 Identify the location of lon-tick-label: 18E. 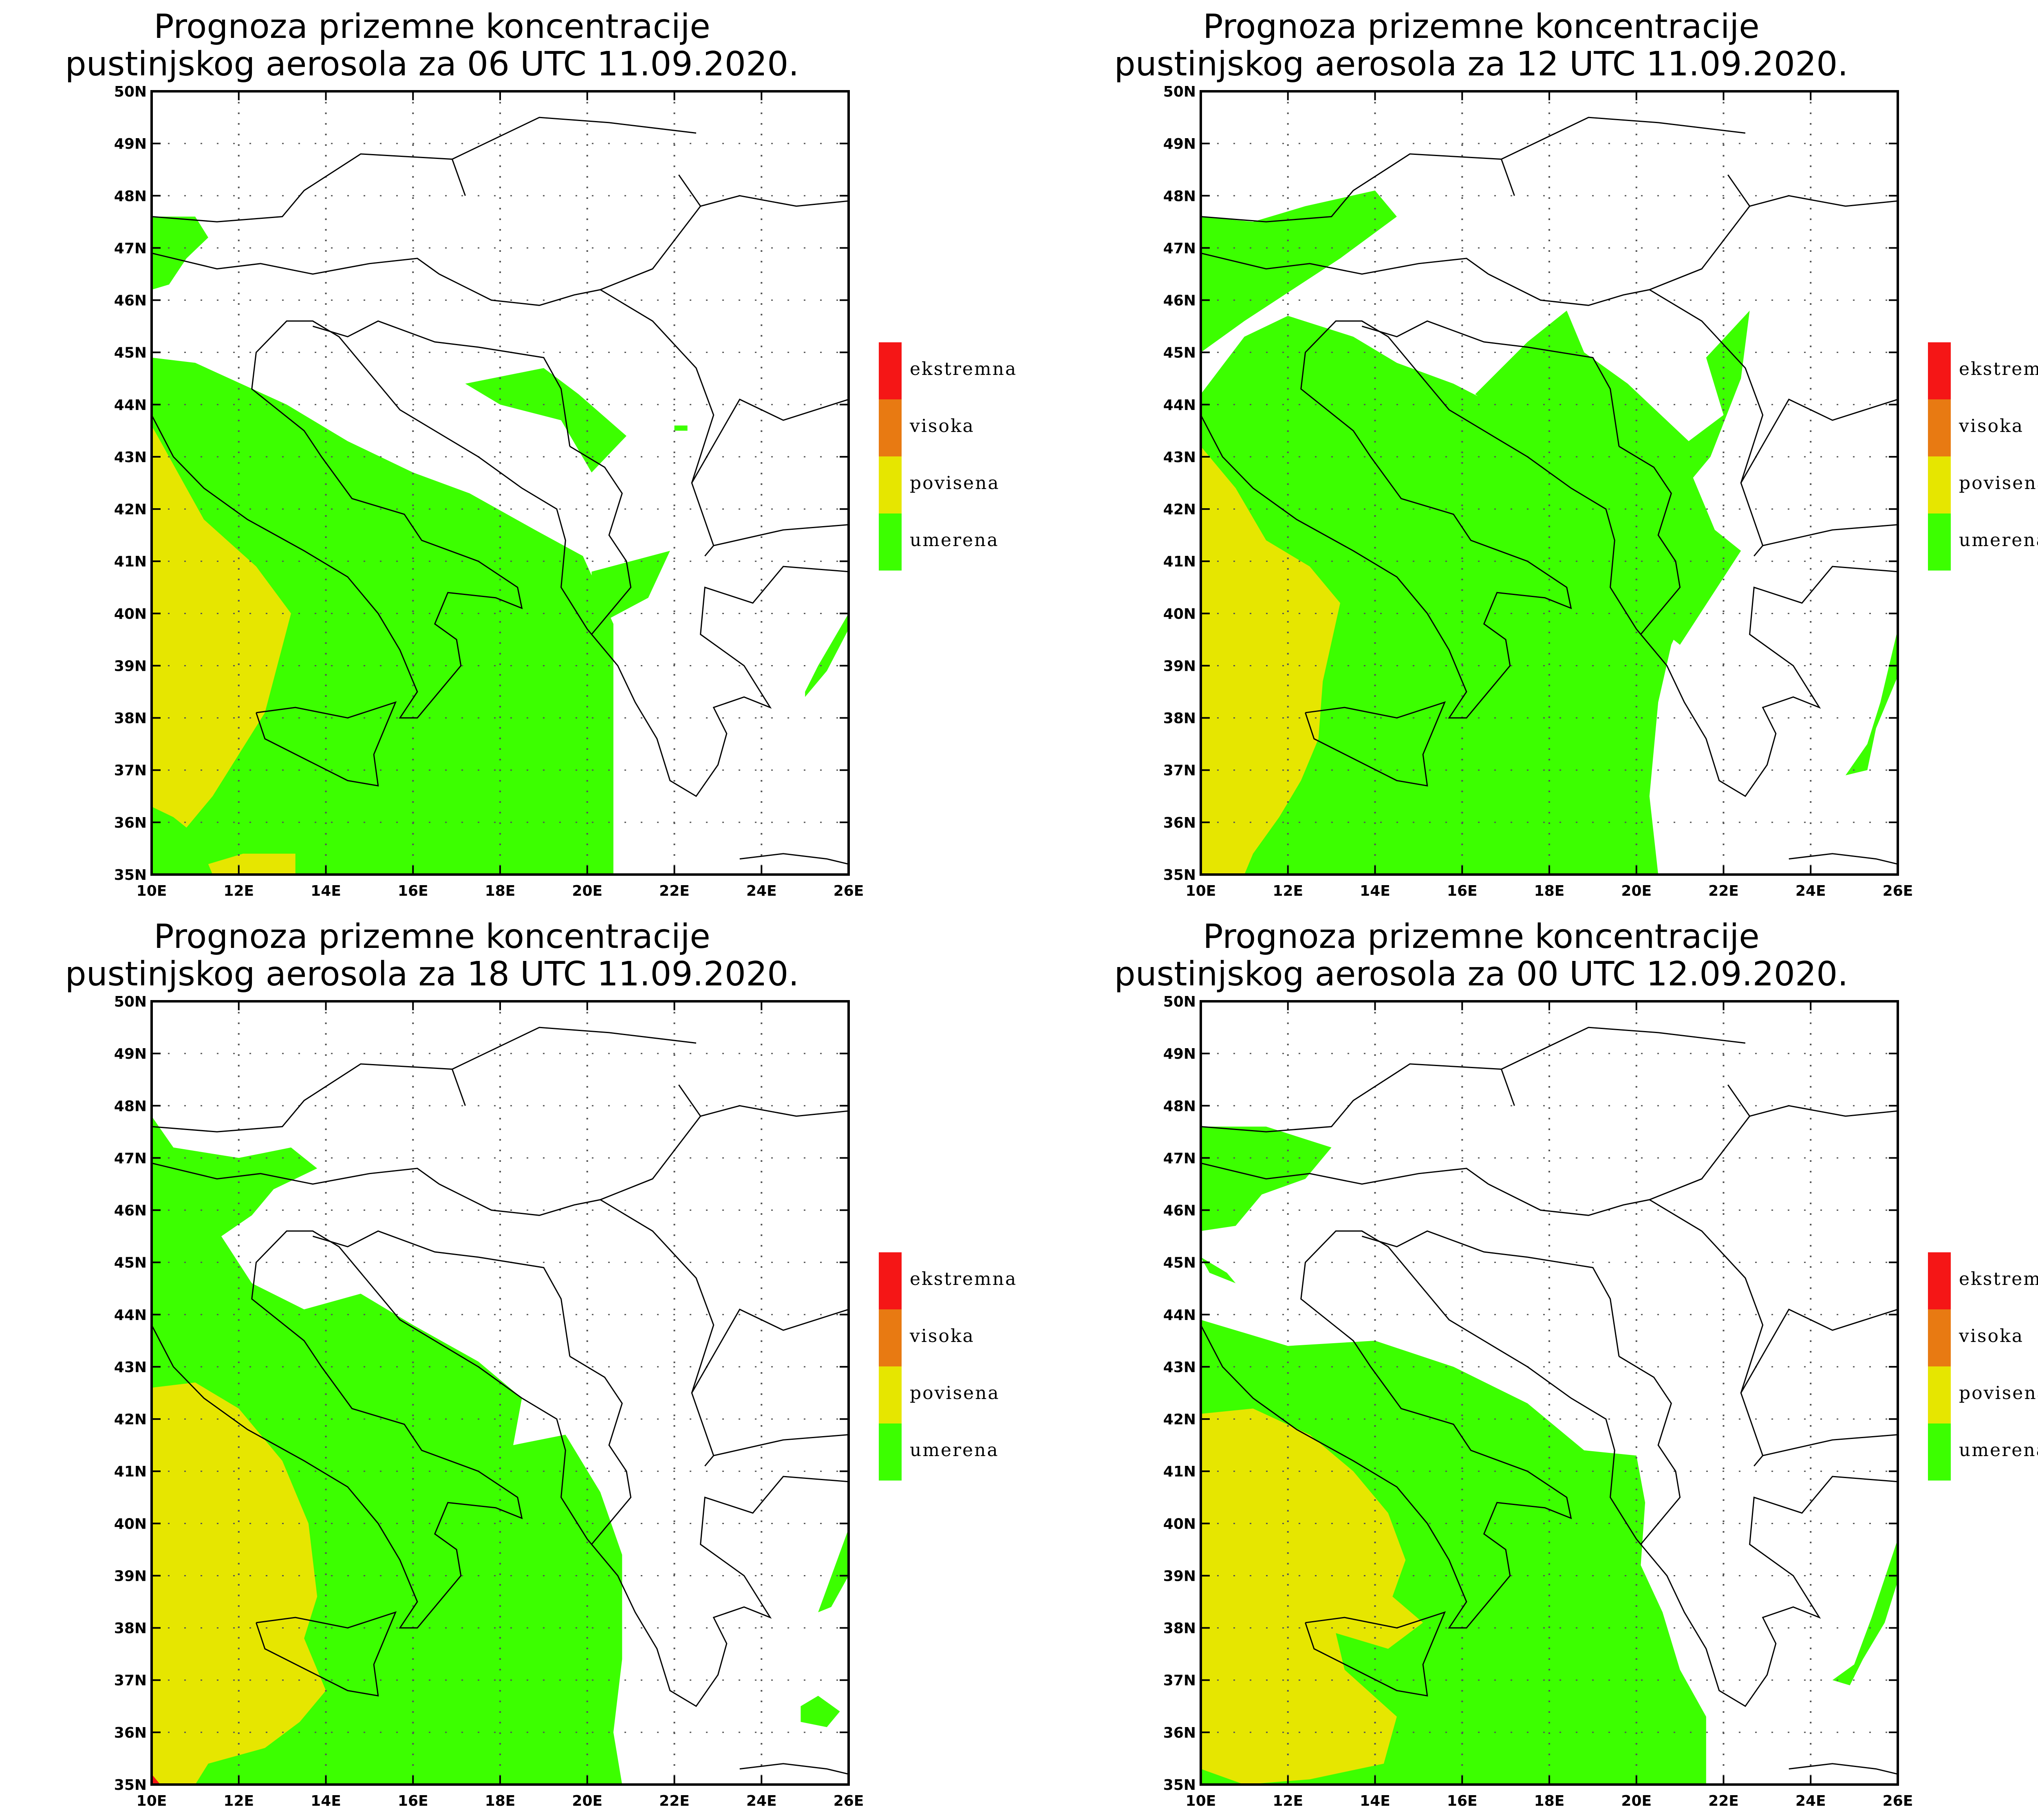
(501, 1801).